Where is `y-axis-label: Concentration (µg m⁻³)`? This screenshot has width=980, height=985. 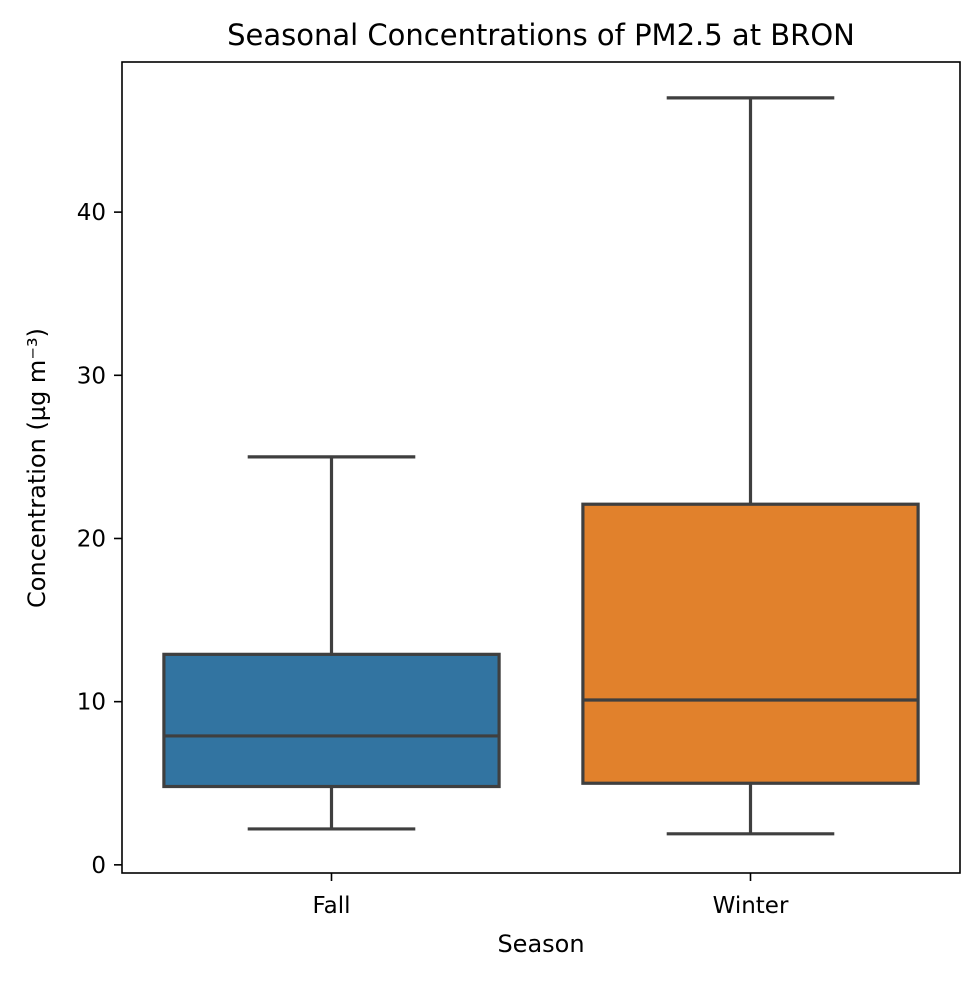 y-axis-label: Concentration (µg m⁻³) is located at coordinates (37, 468).